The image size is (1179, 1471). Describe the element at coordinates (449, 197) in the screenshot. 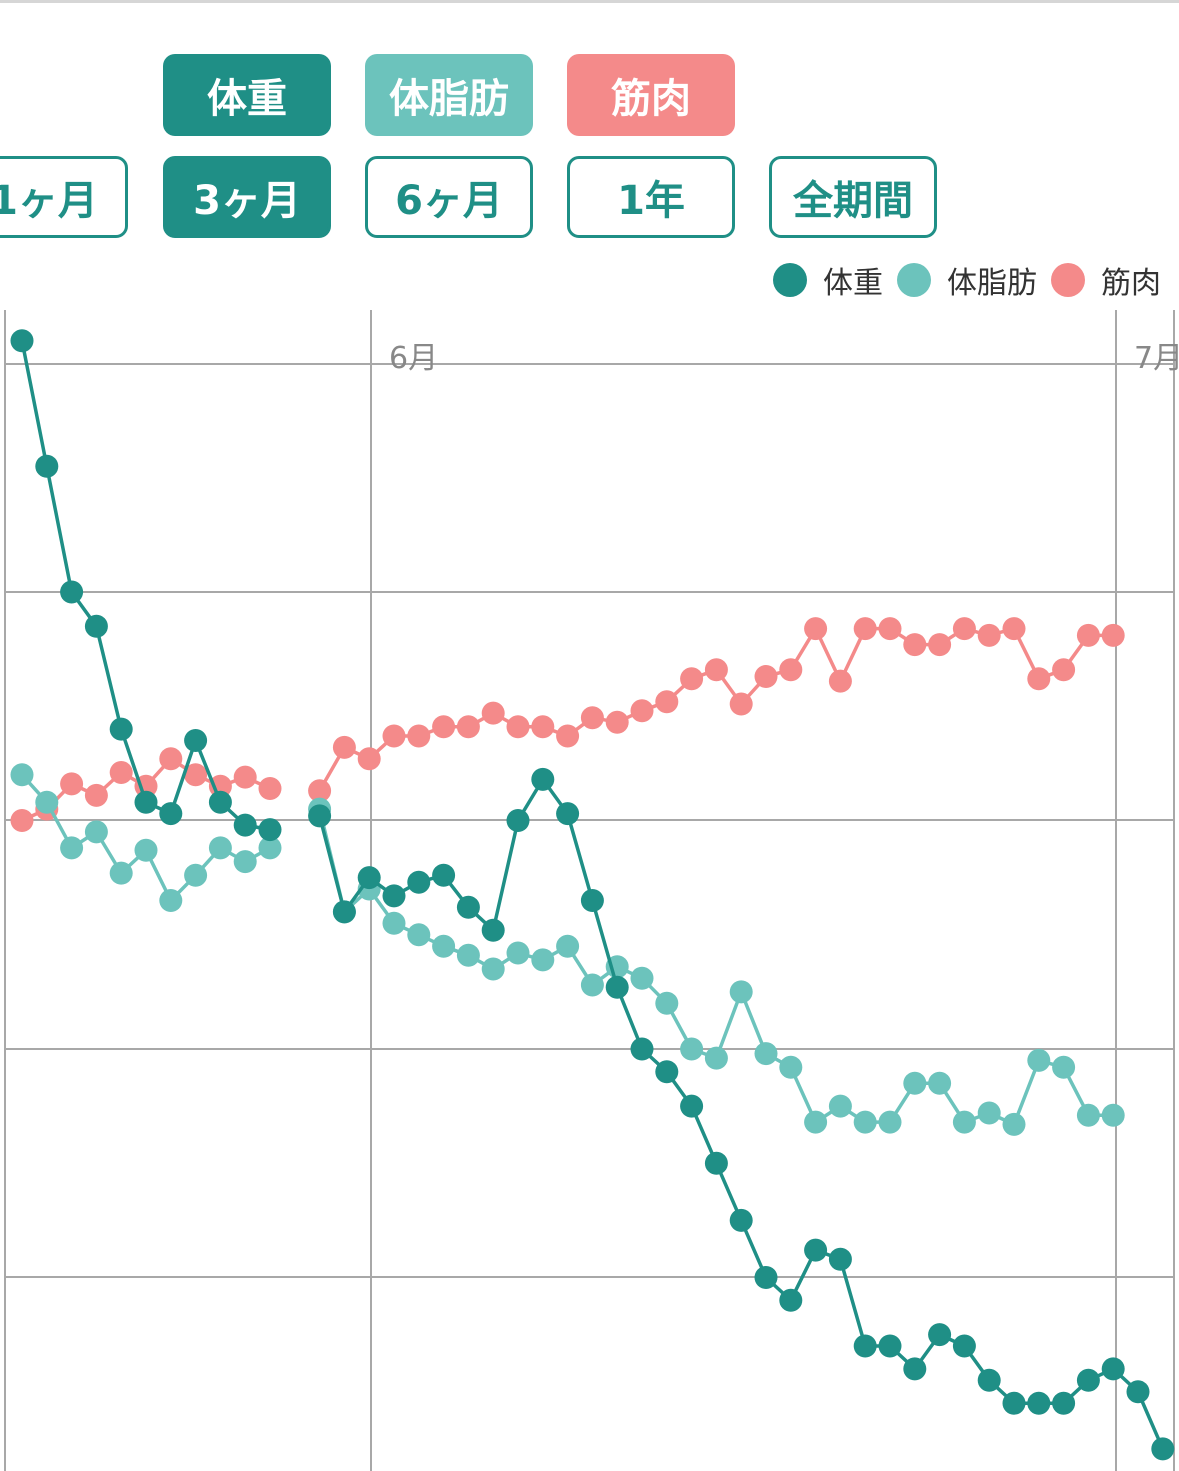

I see `range-6-months-button: 6ヶ月` at that location.